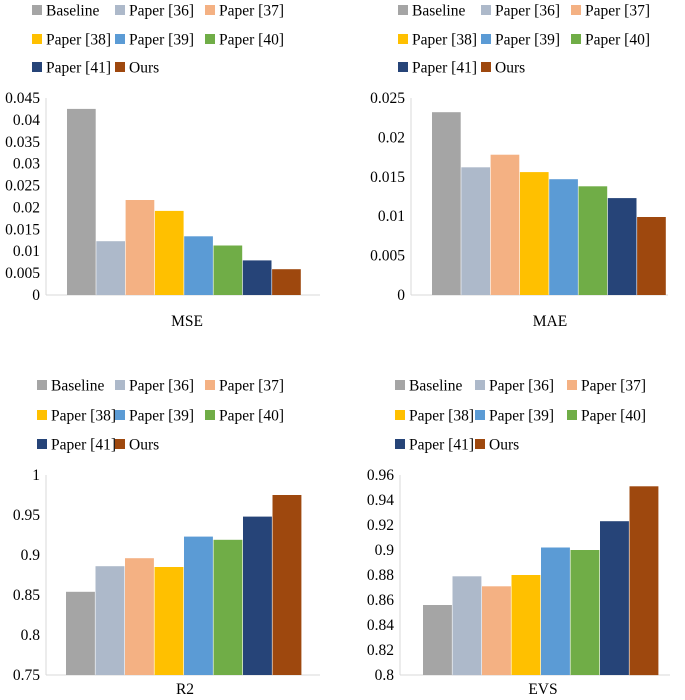 The image size is (685, 700). Describe the element at coordinates (380, 525) in the screenshot. I see `y-tick-label: 0.92` at that location.